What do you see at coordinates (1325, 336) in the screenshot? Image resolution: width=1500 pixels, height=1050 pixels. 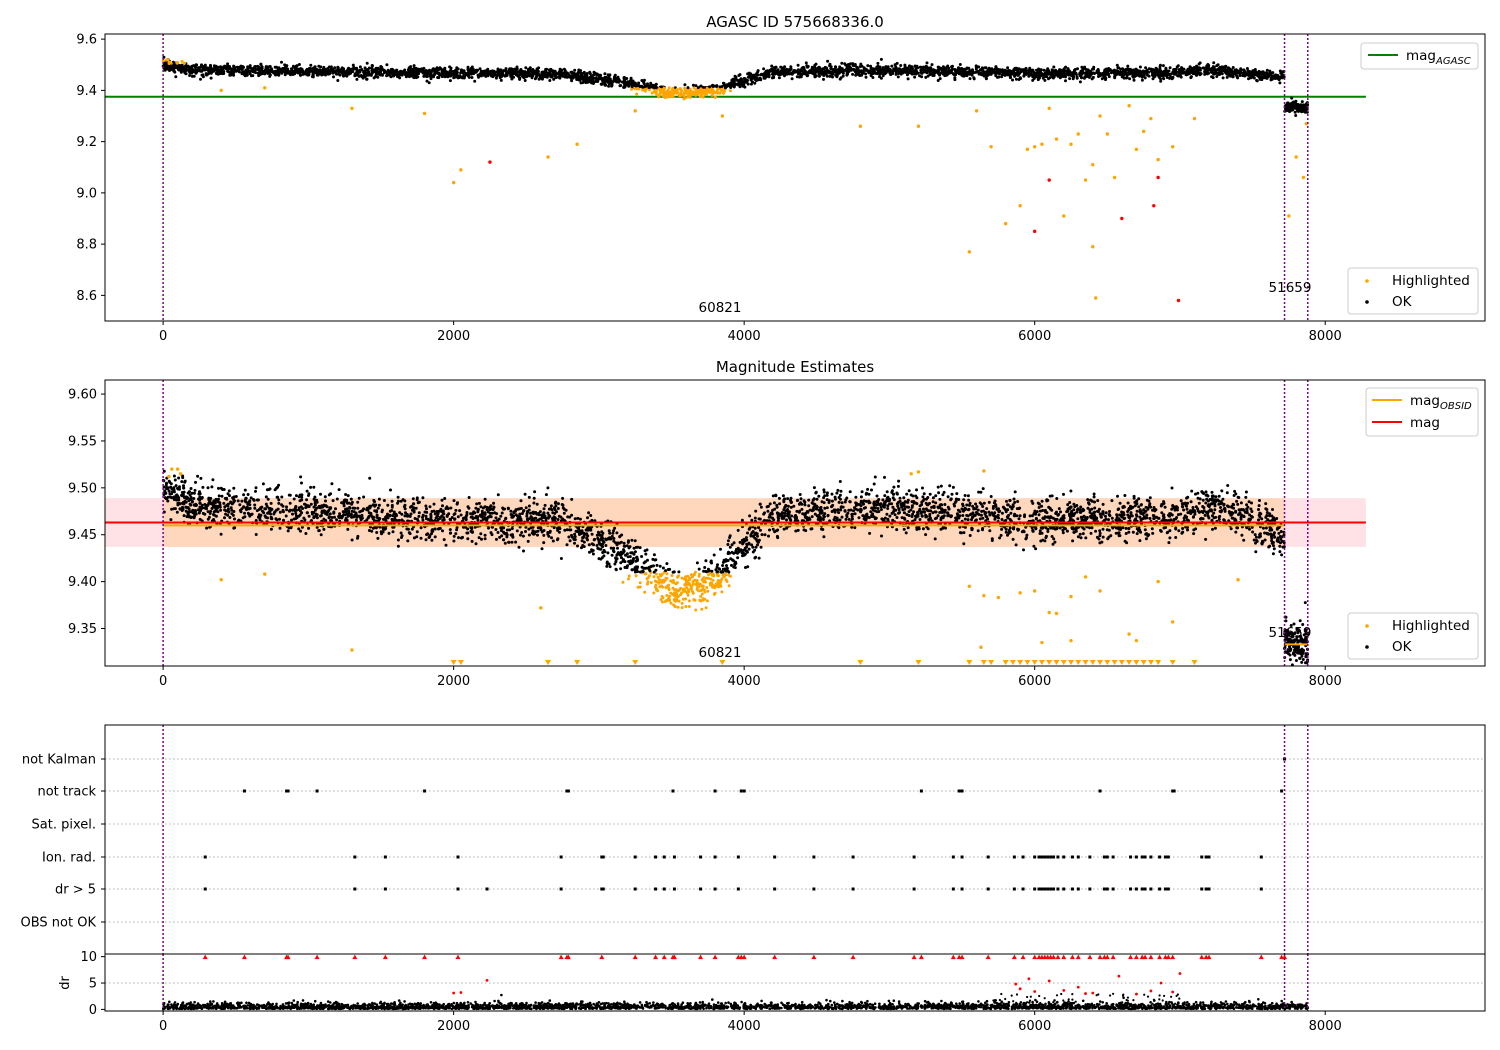 I see `panel-agasc-xtick-label: 8000` at bounding box center [1325, 336].